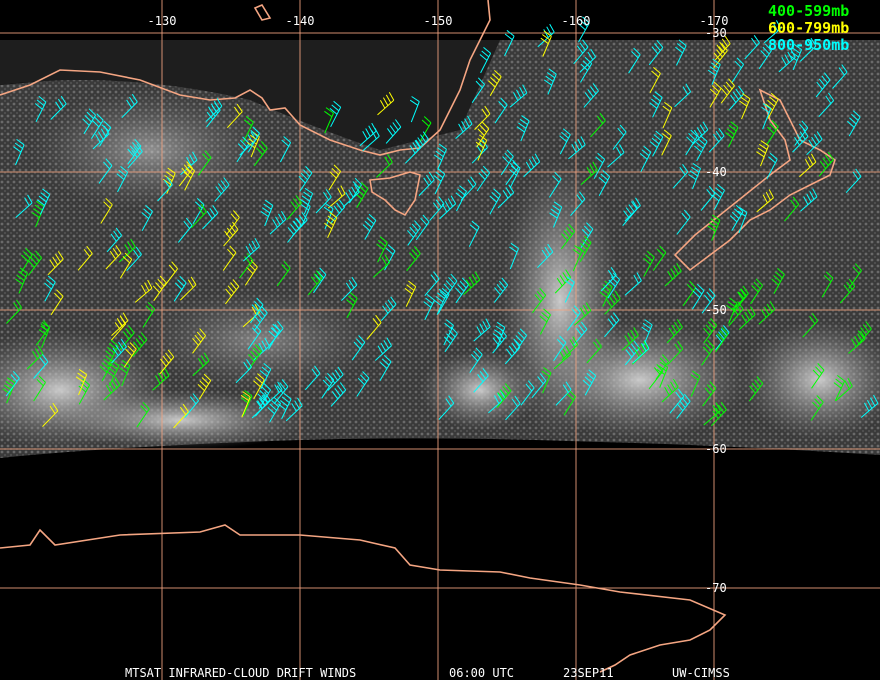  I want to click on tasmania-coast, so click(395, 194).